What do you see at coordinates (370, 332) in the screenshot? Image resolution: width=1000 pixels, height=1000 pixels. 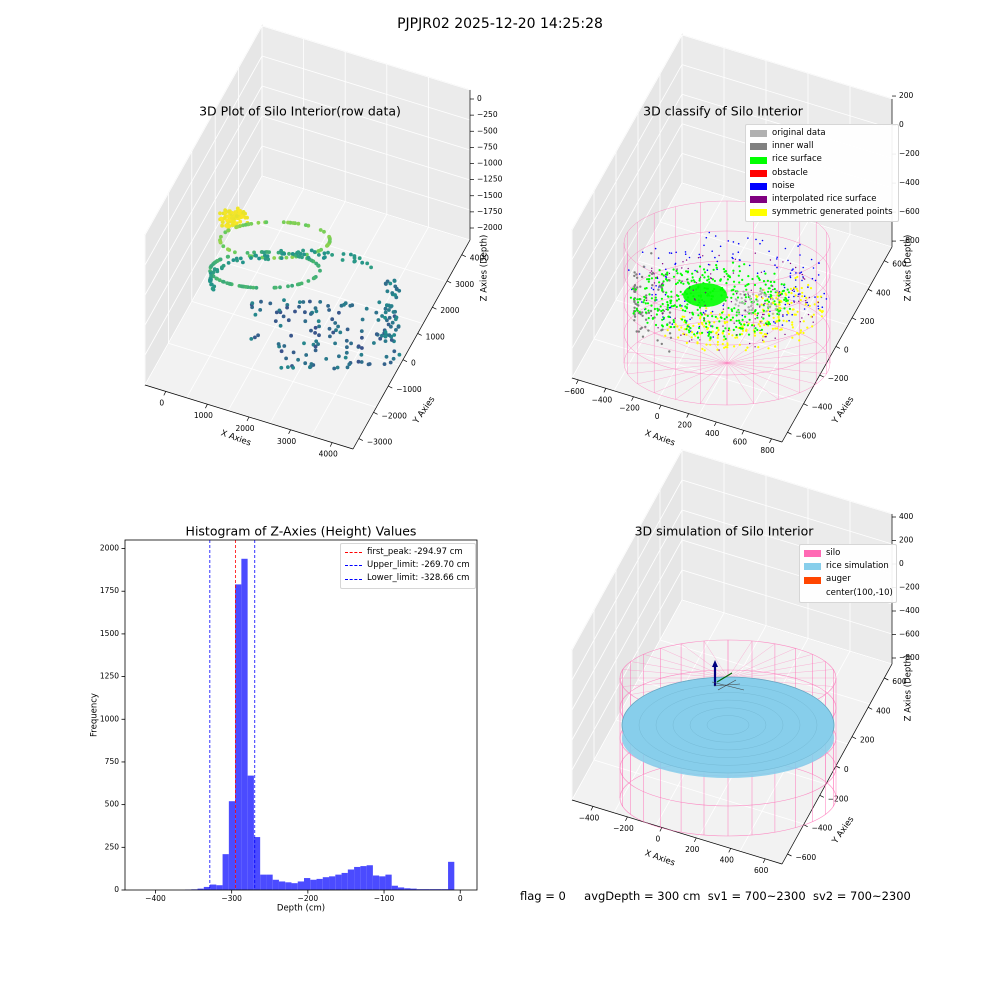 I see `p1-grid` at bounding box center [370, 332].